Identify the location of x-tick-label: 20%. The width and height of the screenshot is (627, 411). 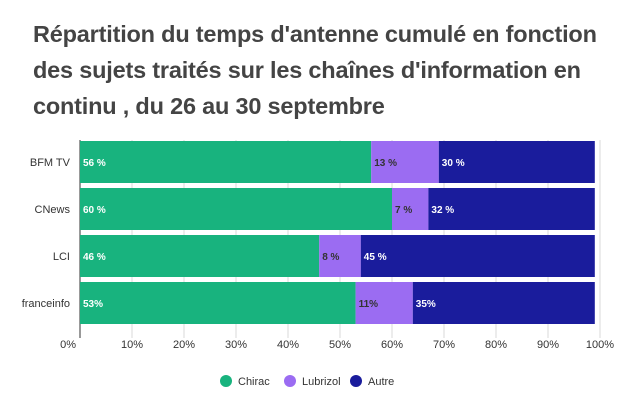
(184, 345).